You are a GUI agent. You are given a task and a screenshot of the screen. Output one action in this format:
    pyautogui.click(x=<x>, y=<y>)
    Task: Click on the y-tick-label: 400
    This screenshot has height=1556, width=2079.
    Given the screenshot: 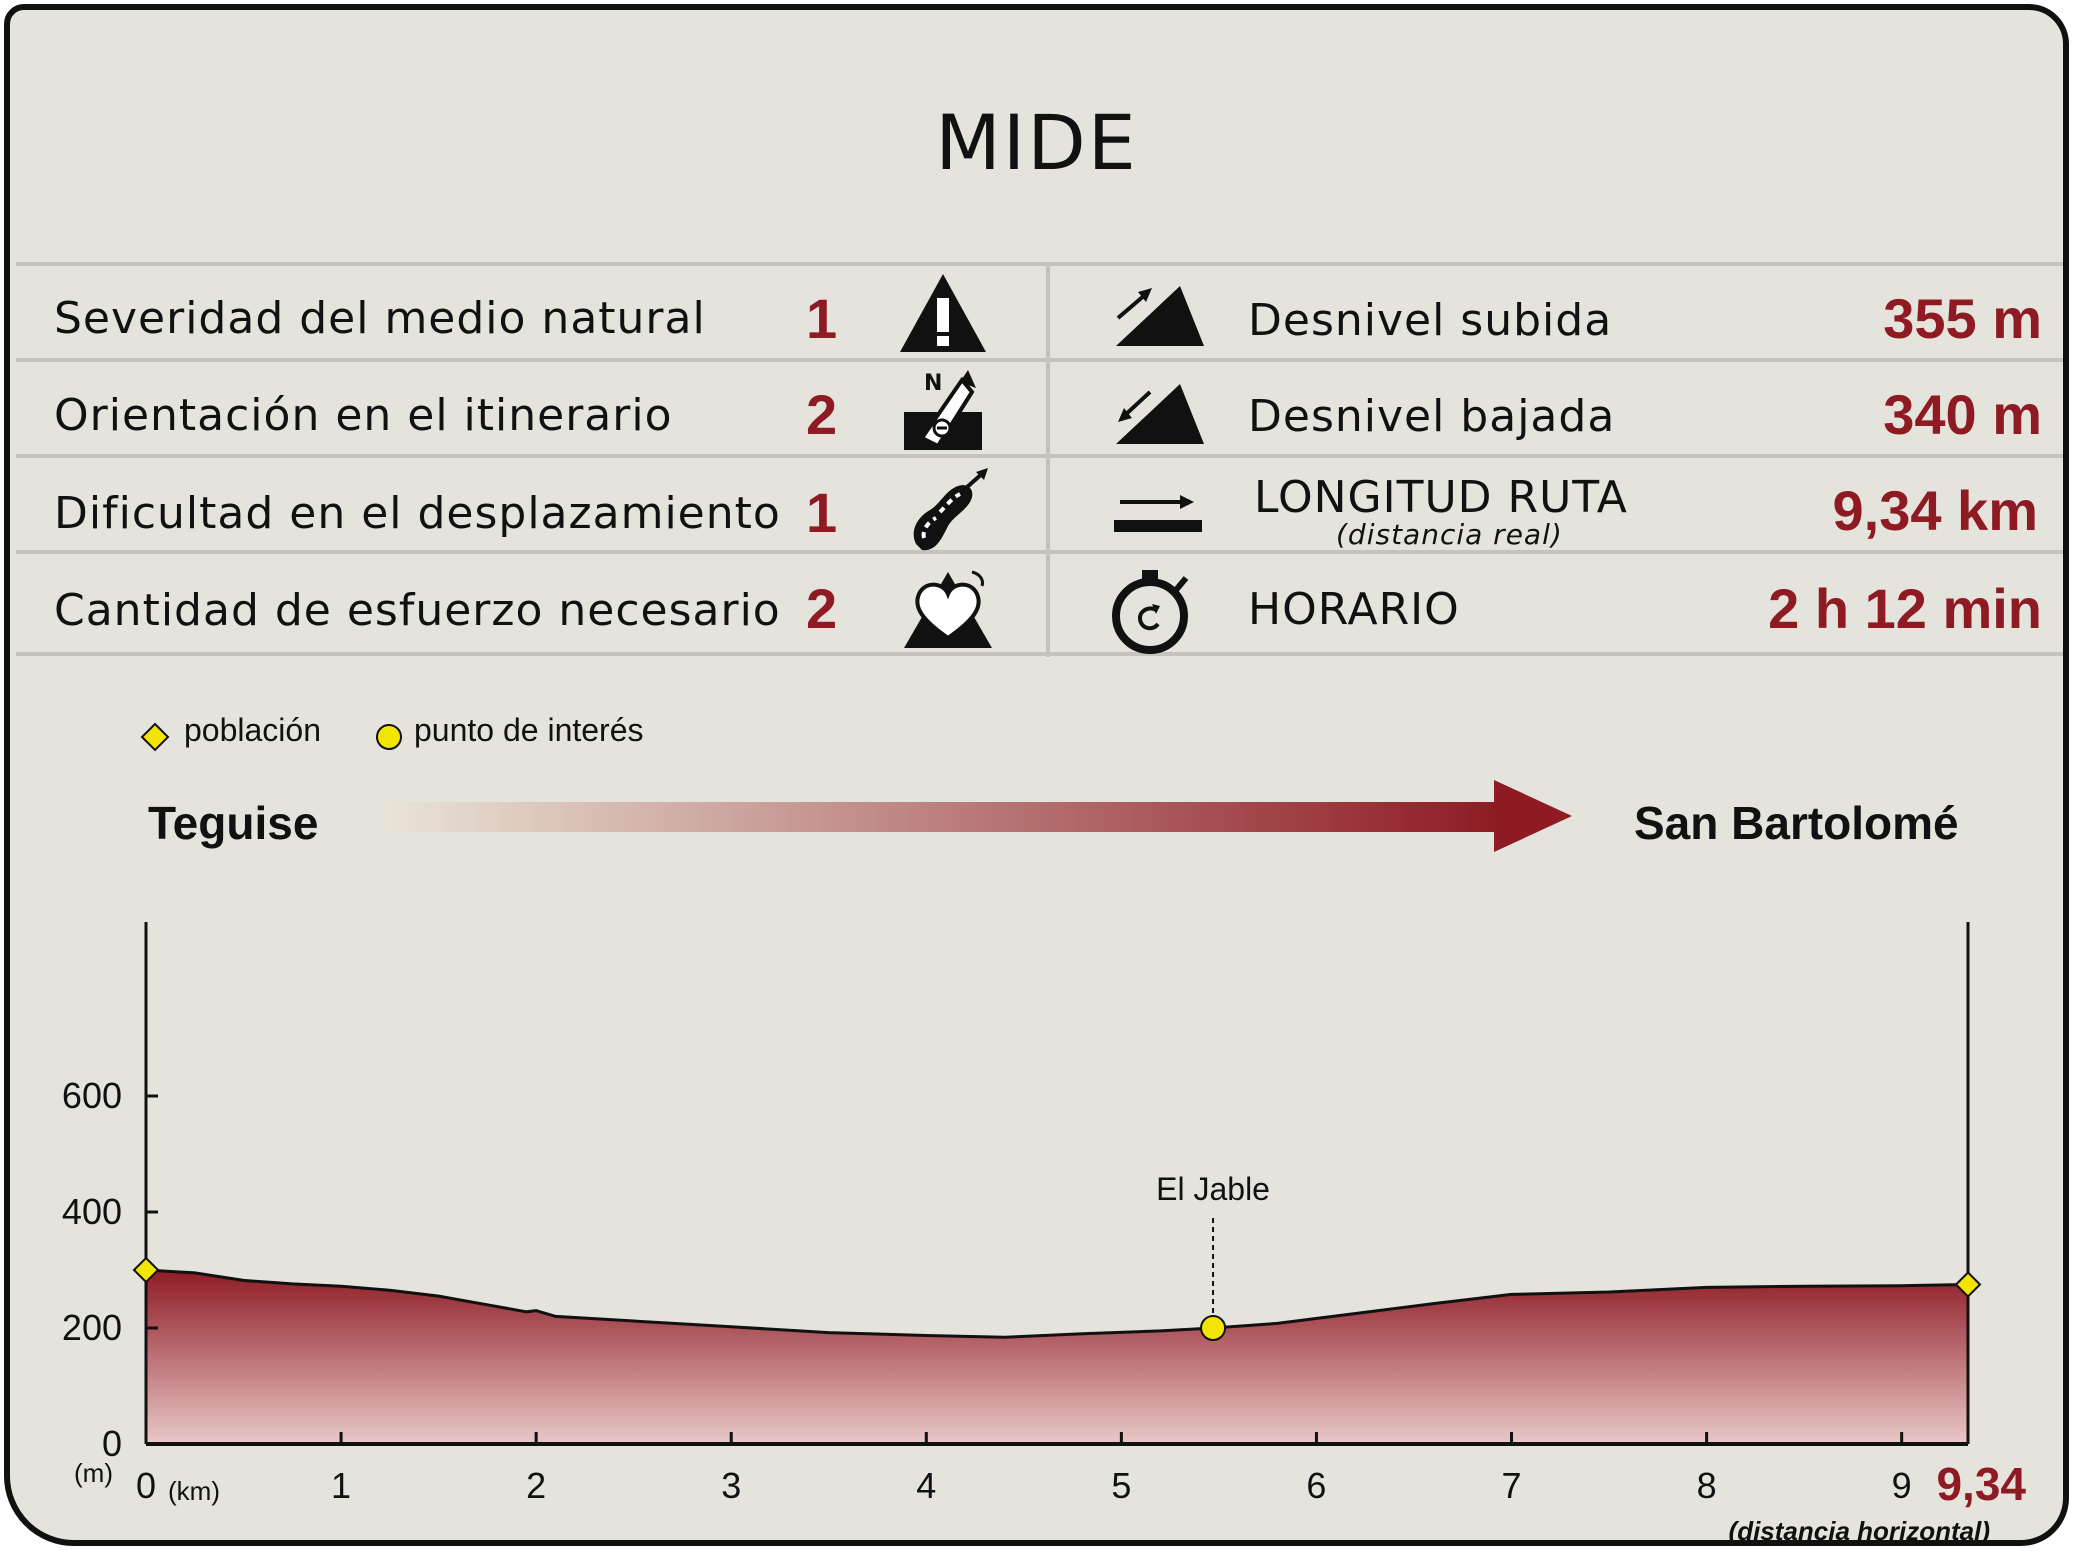 What is the action you would take?
    pyautogui.click(x=92, y=1211)
    